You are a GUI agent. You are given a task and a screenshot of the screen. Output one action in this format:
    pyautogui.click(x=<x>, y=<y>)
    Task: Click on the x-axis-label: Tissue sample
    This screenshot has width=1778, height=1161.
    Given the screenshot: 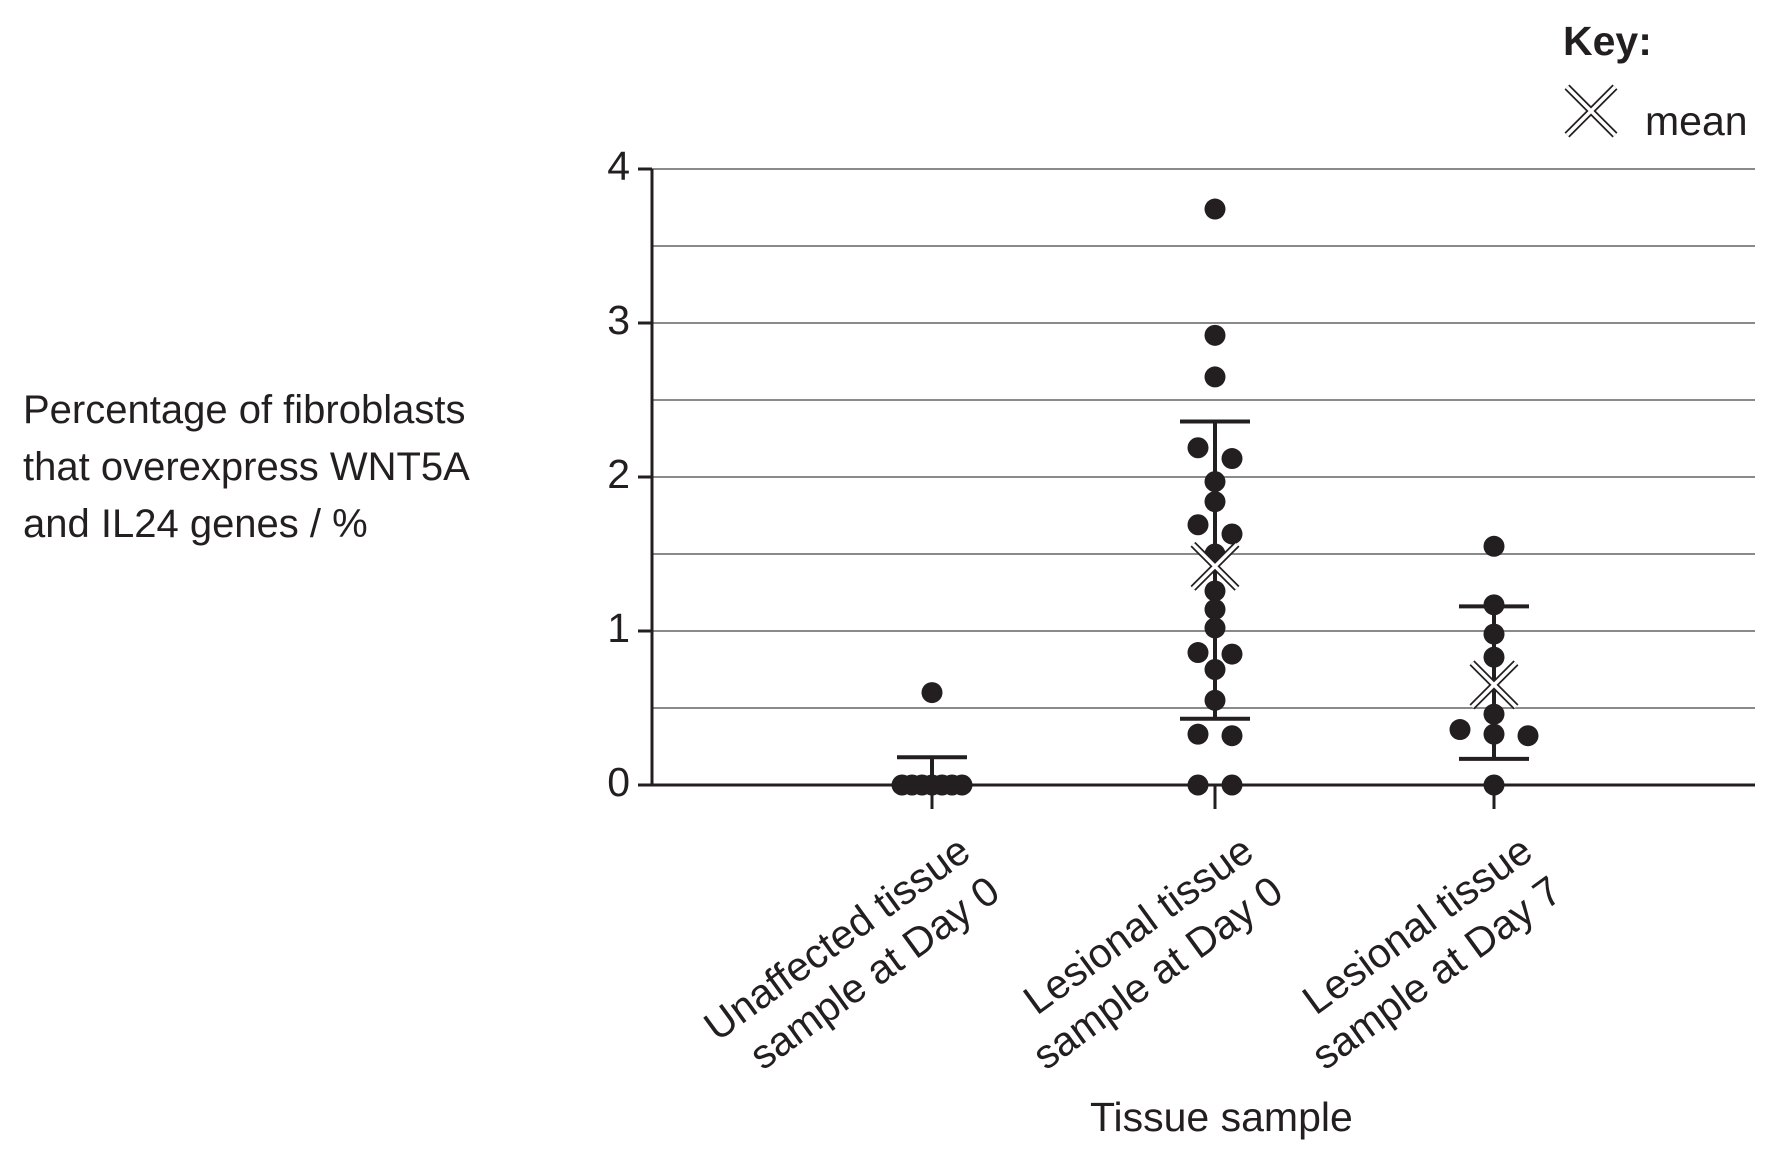 What is the action you would take?
    pyautogui.click(x=1221, y=1117)
    